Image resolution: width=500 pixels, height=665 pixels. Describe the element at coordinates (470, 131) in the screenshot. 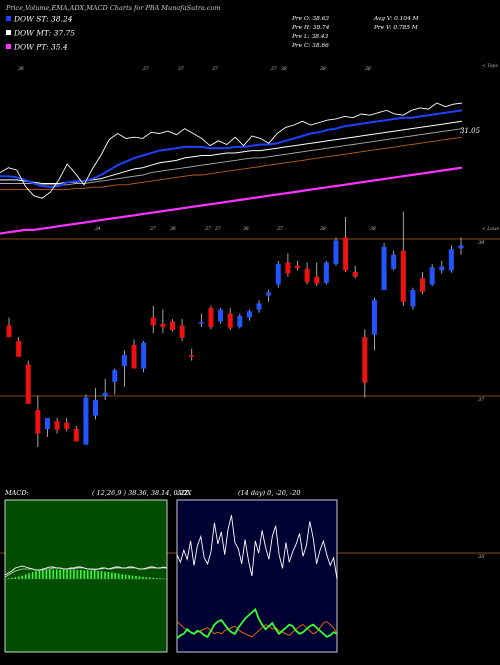

I see `price-label: 31.05` at that location.